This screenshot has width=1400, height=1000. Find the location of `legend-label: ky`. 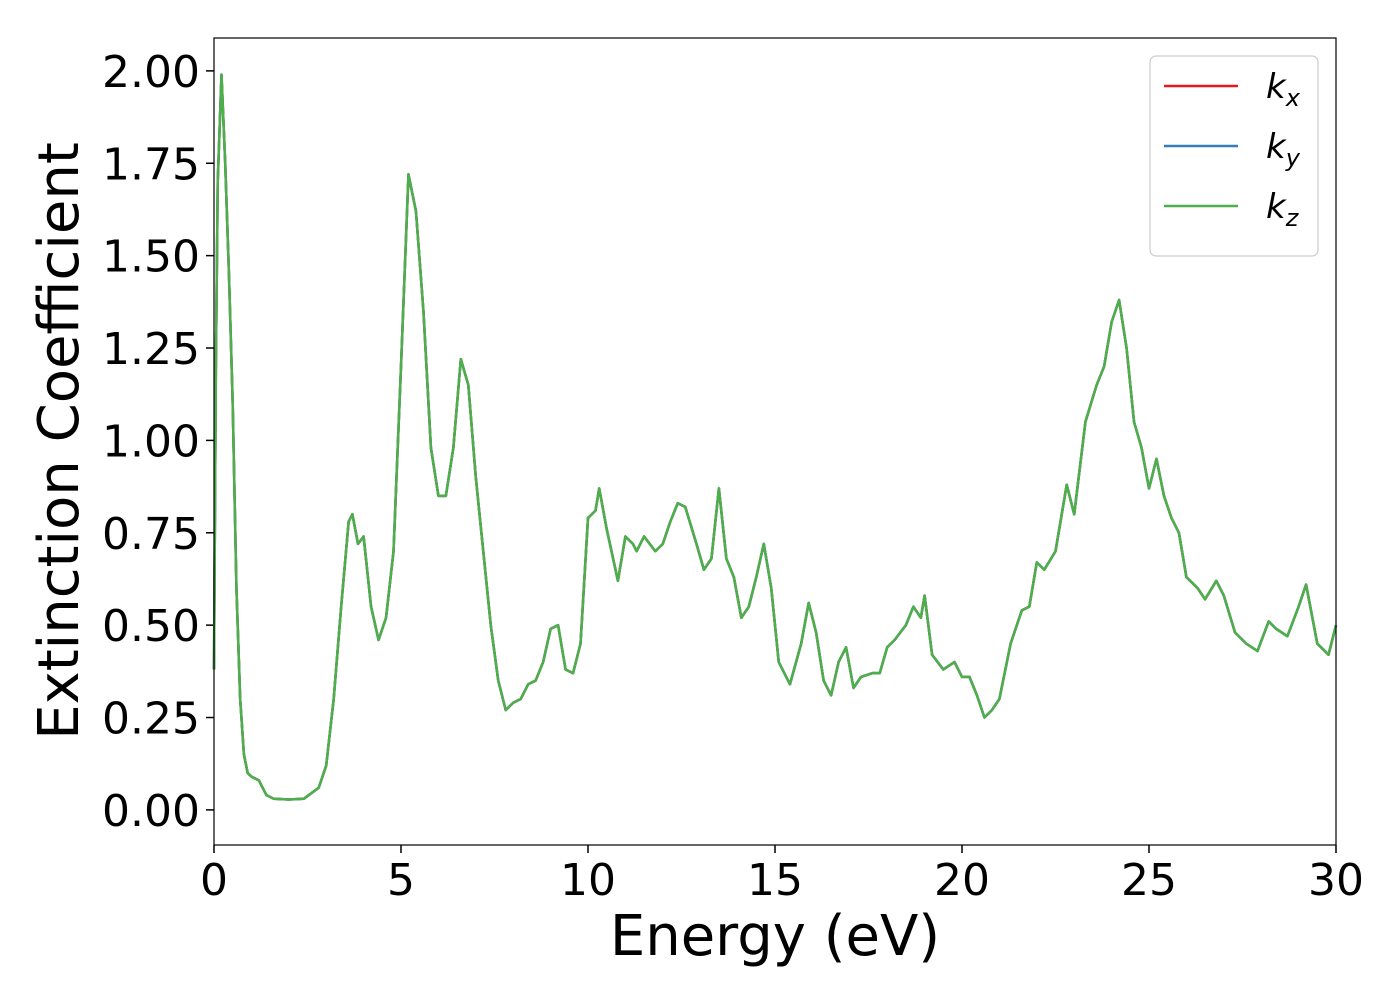

legend-label: ky is located at coordinates (1283, 149).